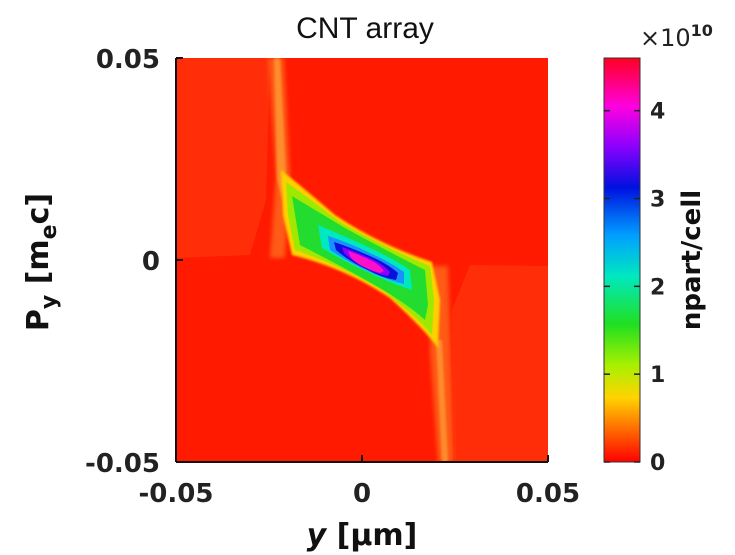 This screenshot has height=555, width=735. I want to click on colorbar-exponent: ×10¹⁰, so click(676, 36).